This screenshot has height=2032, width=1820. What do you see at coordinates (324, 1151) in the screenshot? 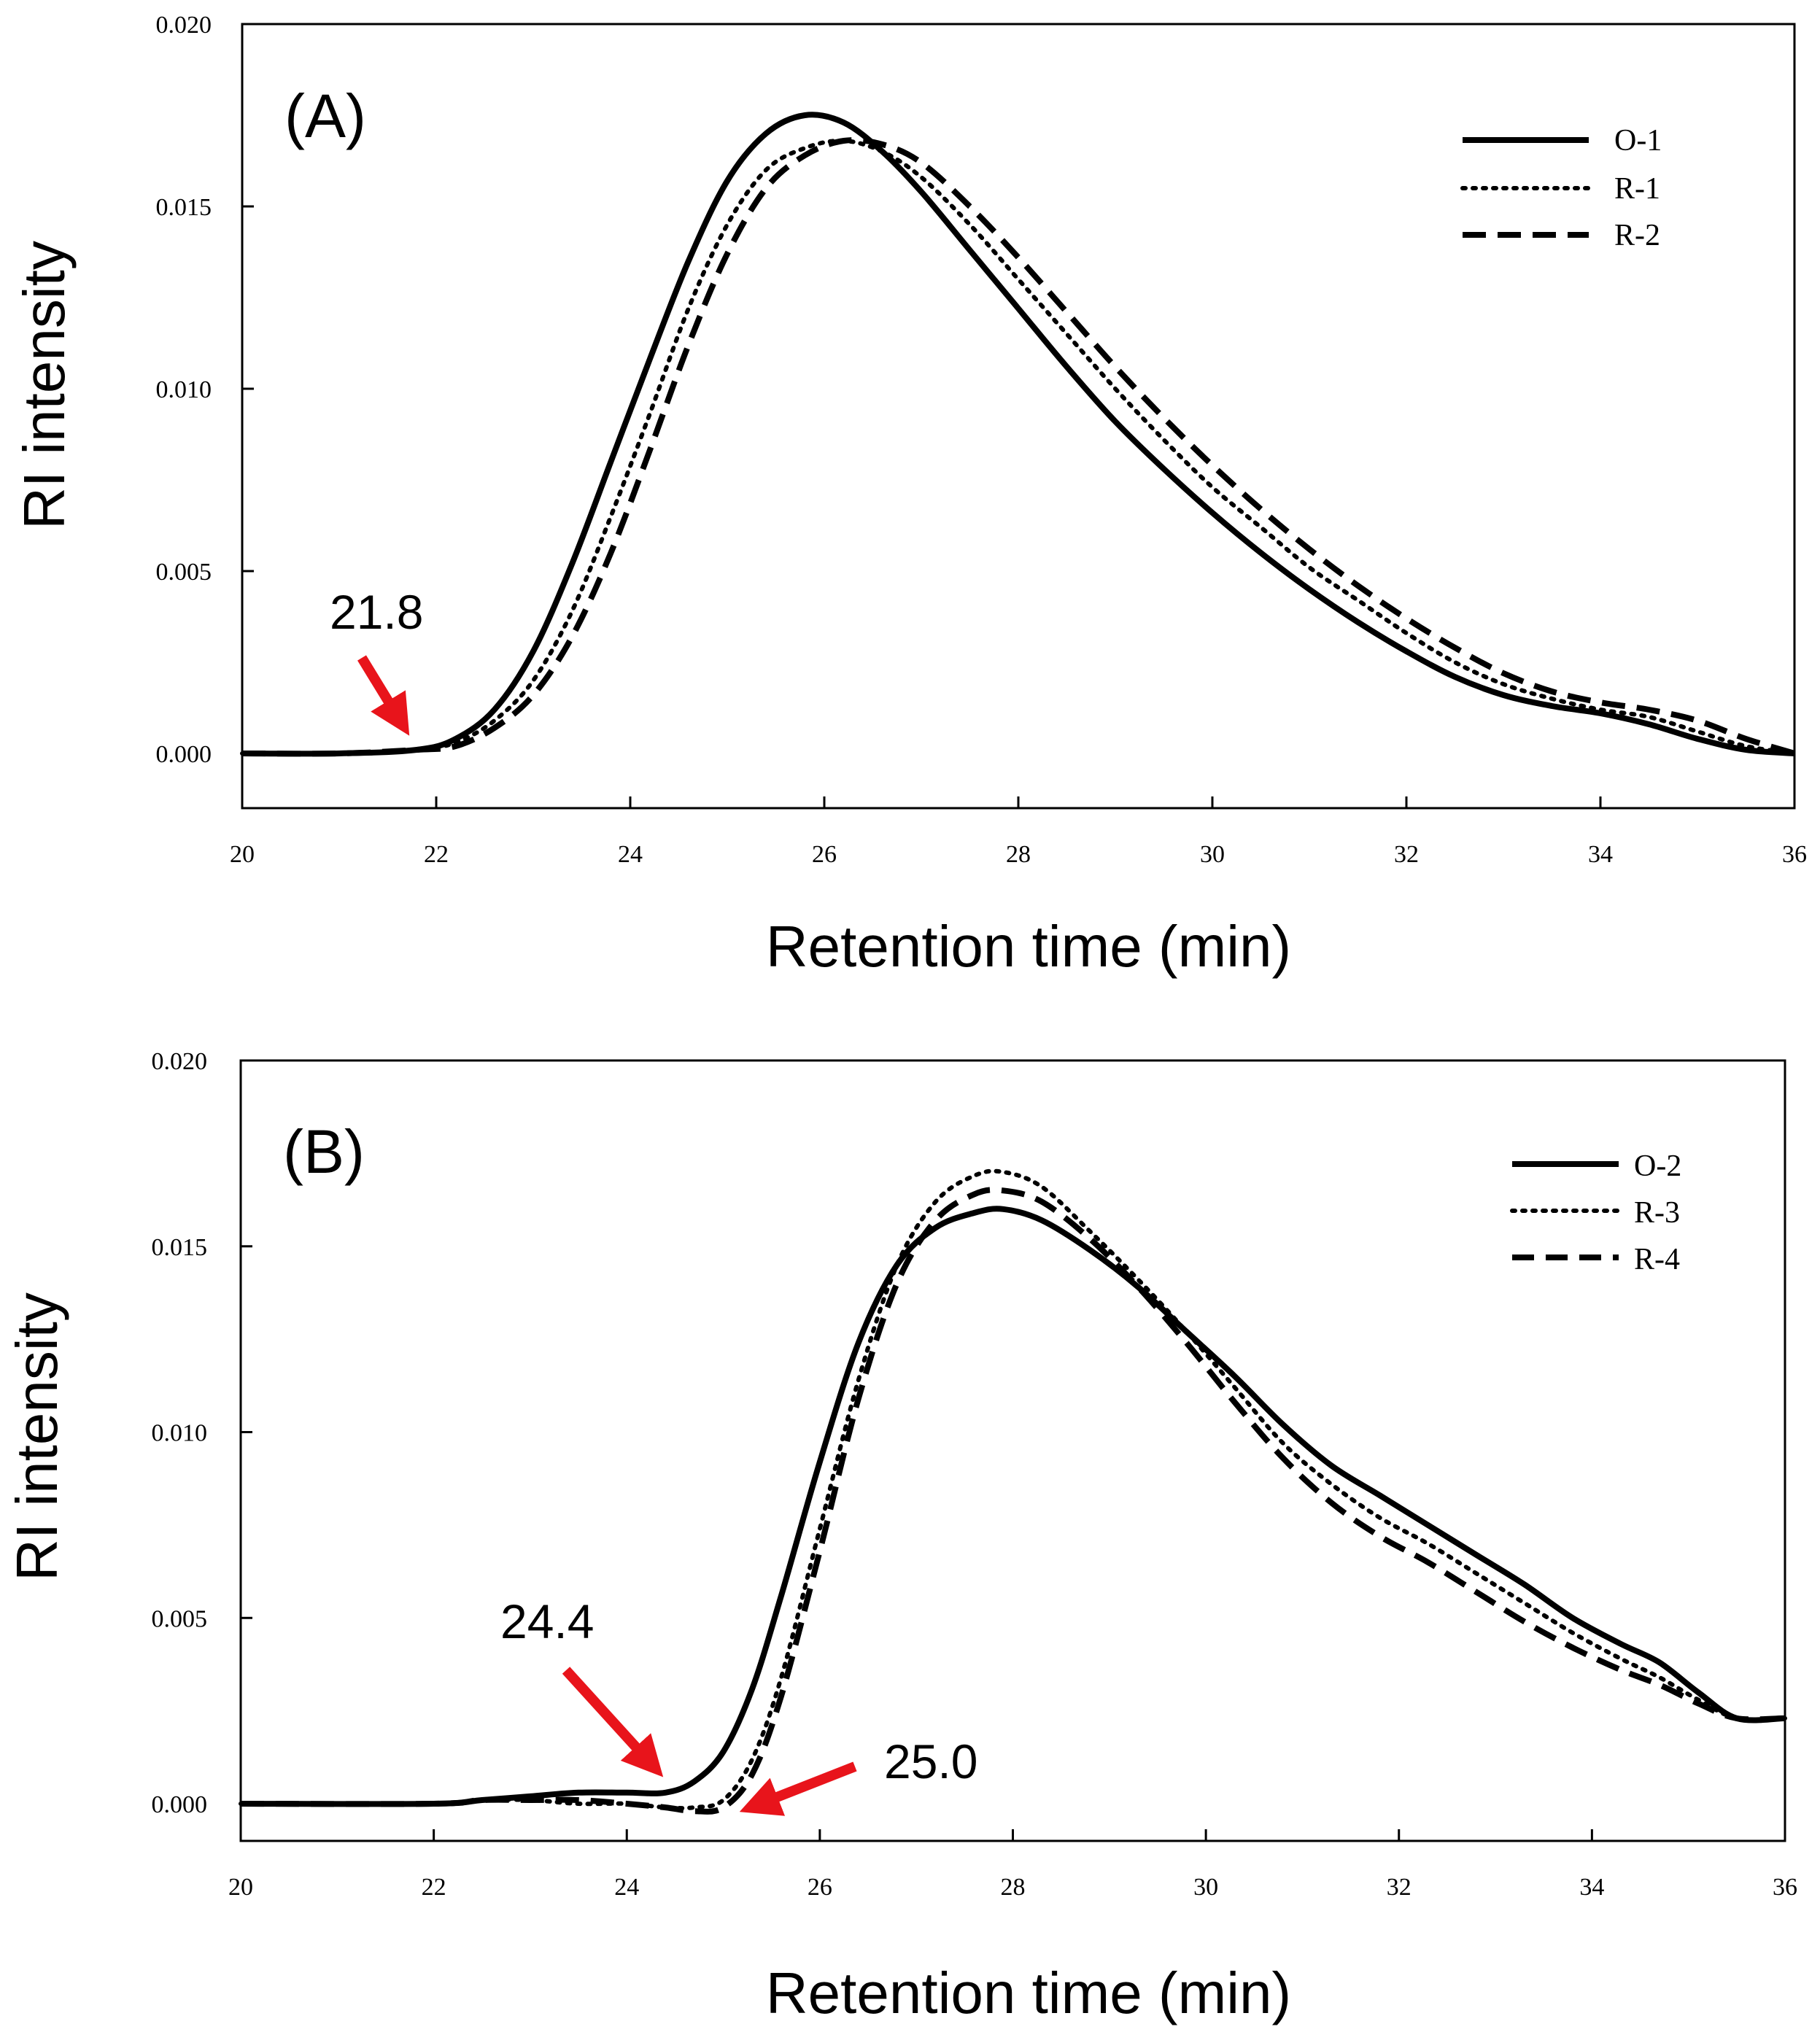
I see `panel-b-label: (B)` at bounding box center [324, 1151].